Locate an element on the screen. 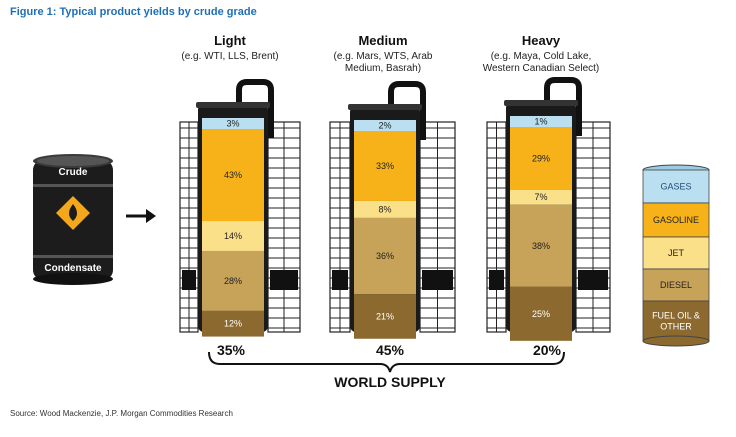 The height and width of the screenshot is (437, 736). grade-examples-line: Medium, Basrah) is located at coordinates (383, 68).